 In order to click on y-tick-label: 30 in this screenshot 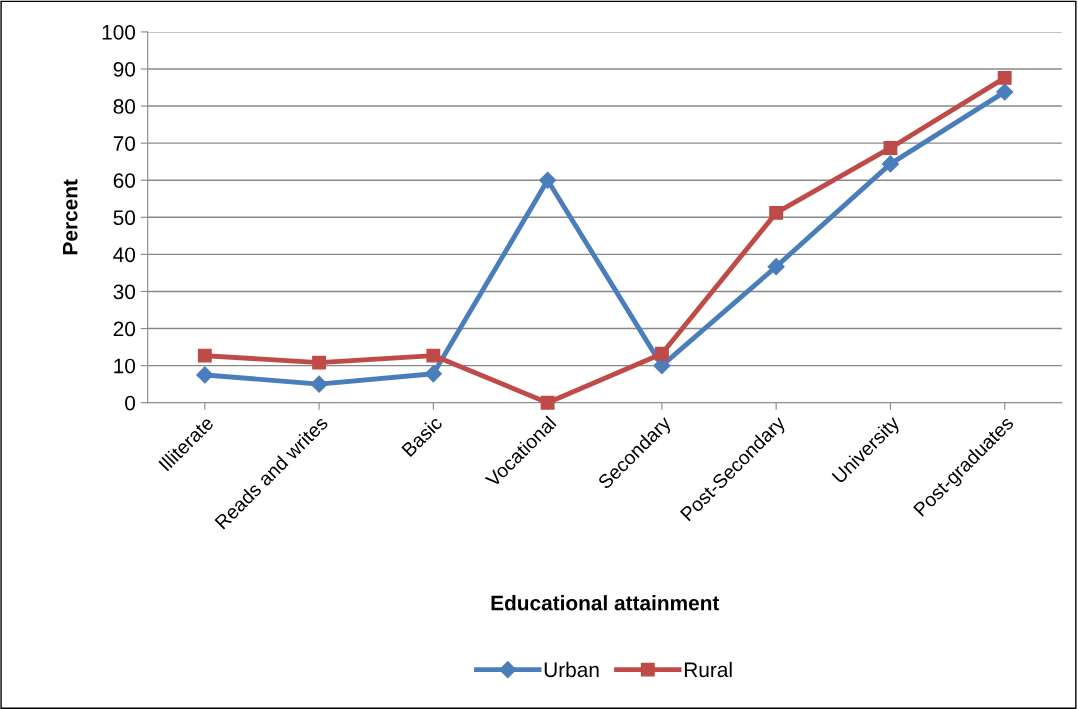, I will do `click(124, 292)`.